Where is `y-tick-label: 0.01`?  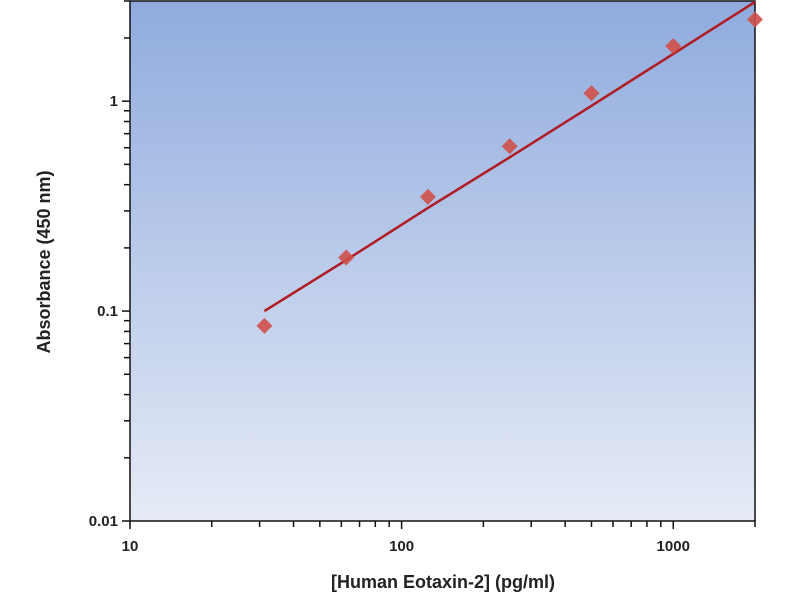
y-tick-label: 0.01 is located at coordinates (103, 521).